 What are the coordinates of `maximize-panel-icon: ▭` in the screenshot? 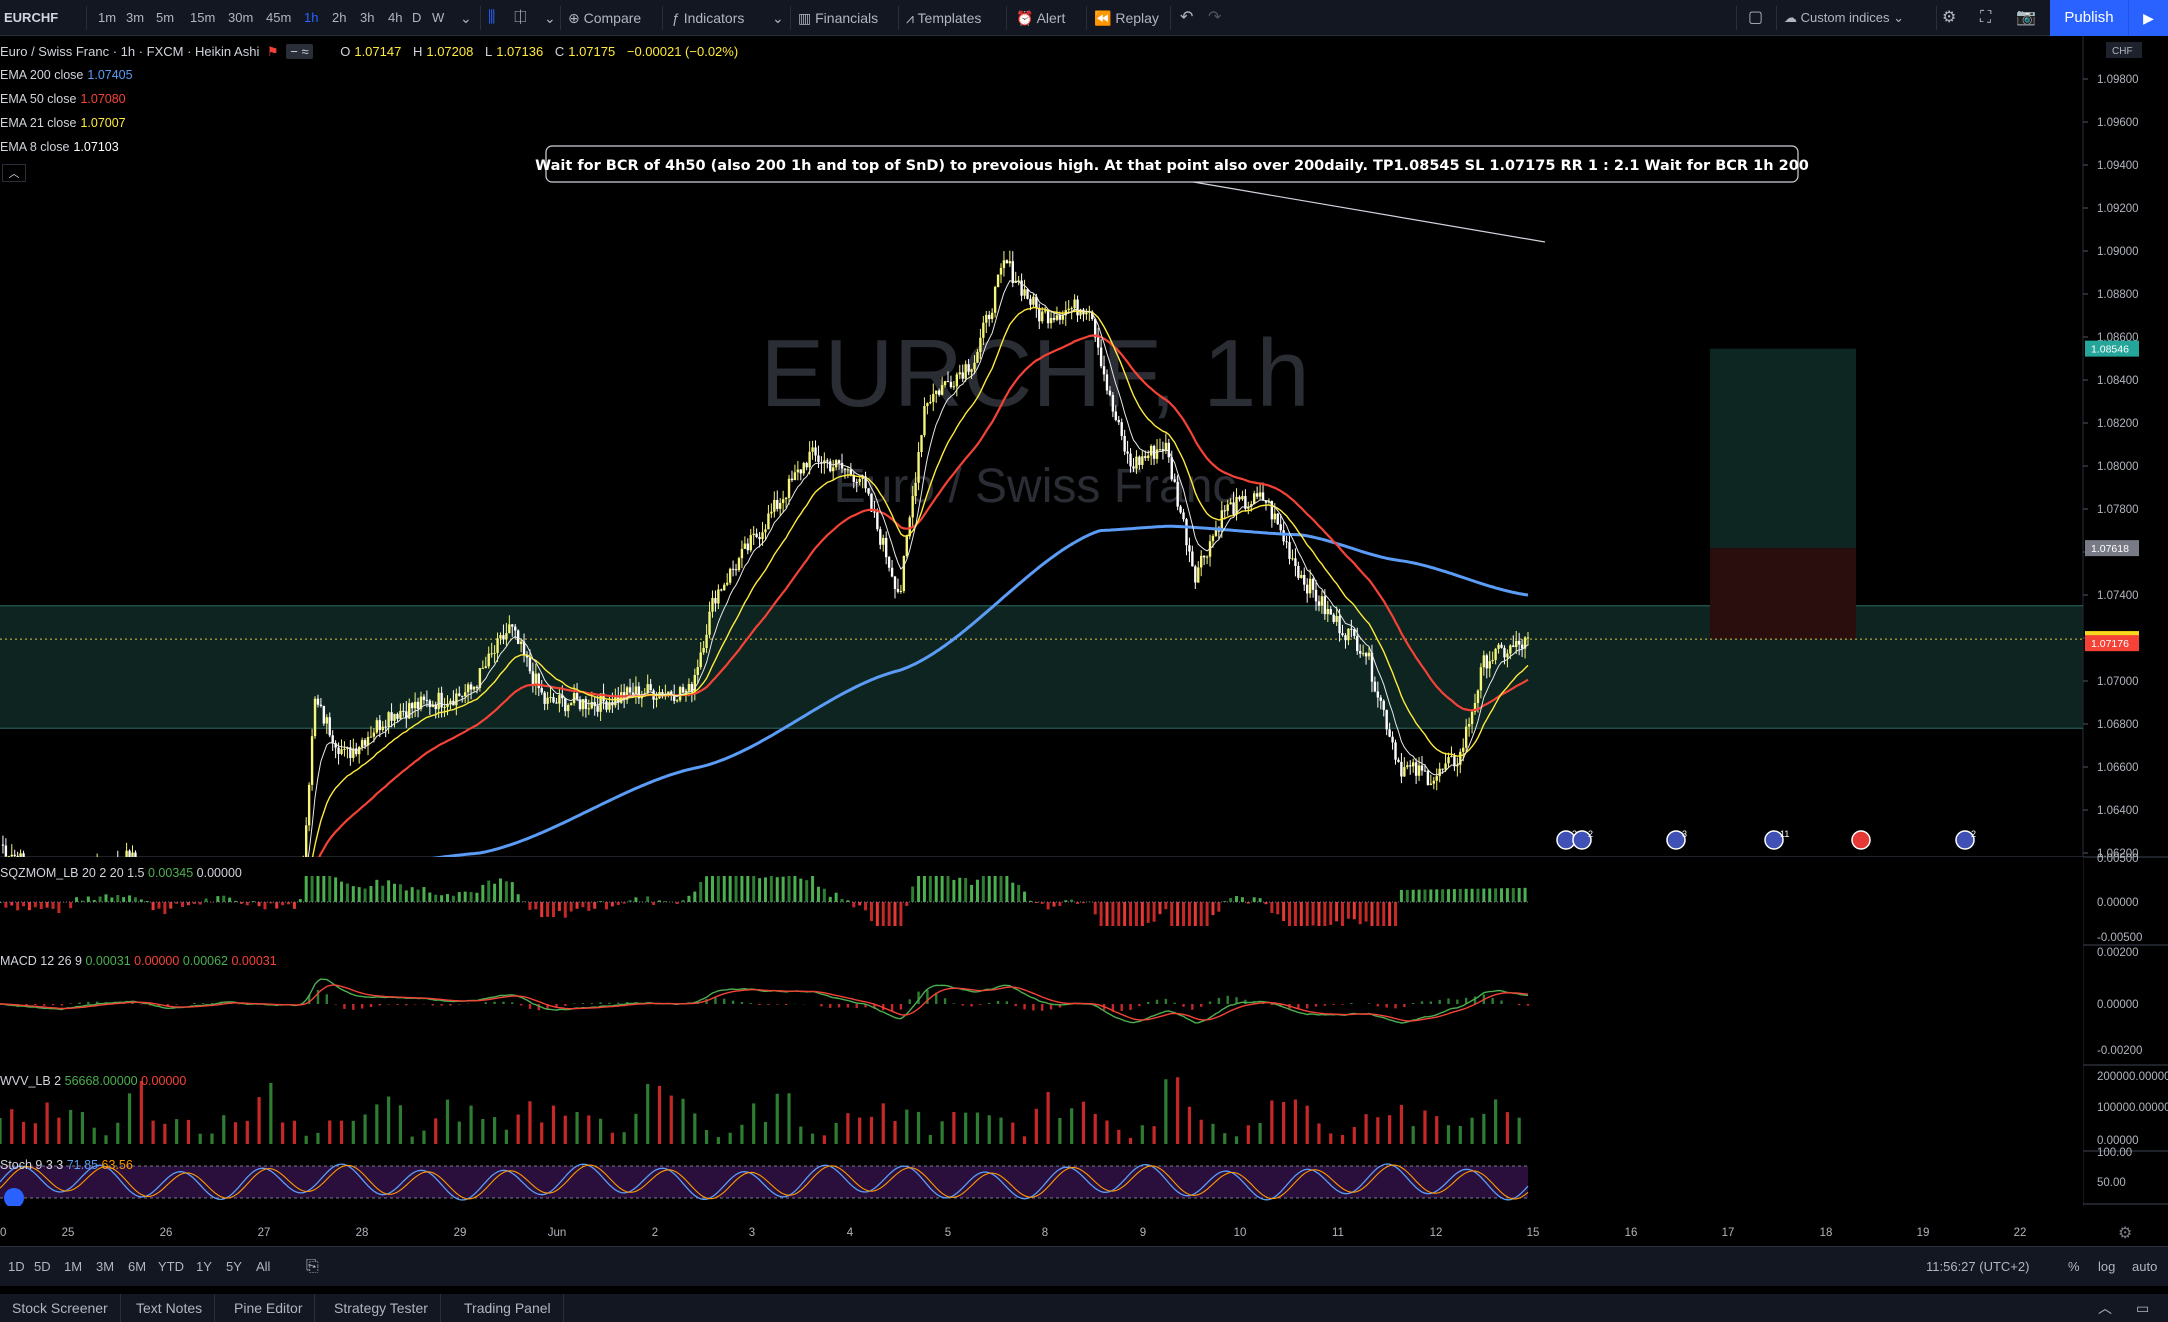 It's located at (2143, 1308).